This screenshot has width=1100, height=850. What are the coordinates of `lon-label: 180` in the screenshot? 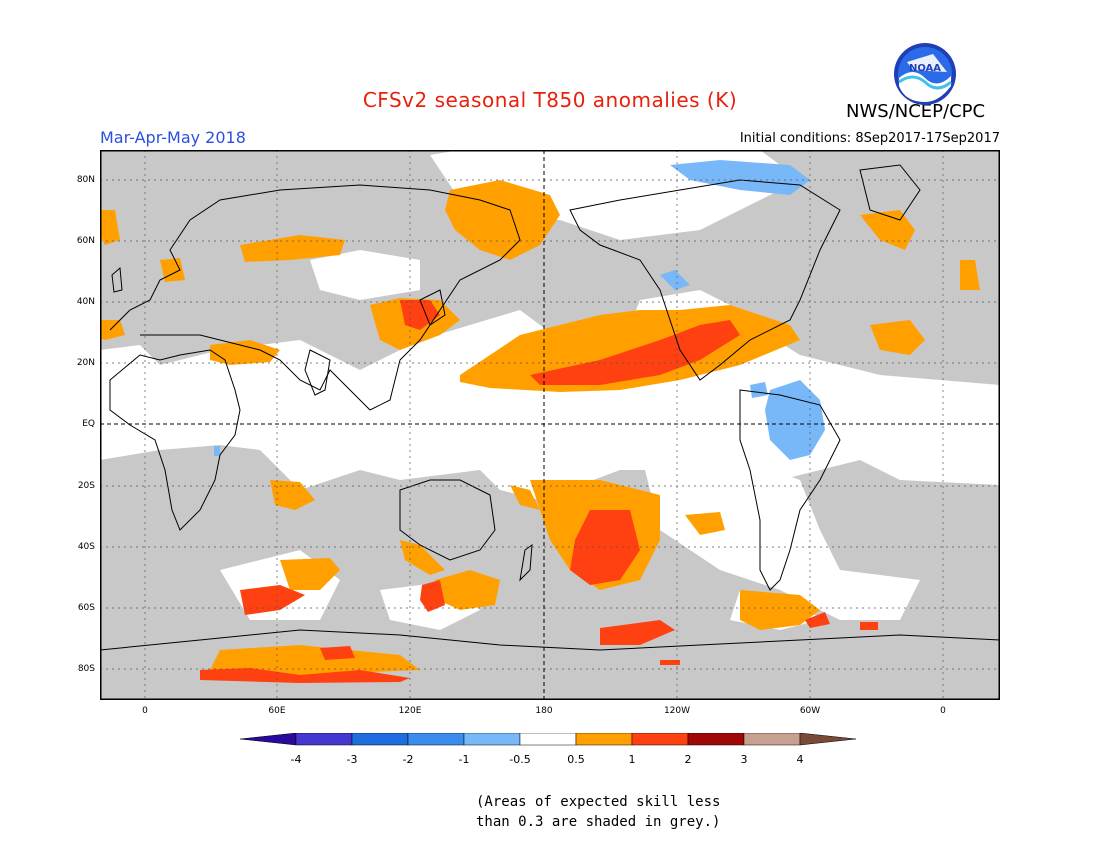 It's located at (544, 711).